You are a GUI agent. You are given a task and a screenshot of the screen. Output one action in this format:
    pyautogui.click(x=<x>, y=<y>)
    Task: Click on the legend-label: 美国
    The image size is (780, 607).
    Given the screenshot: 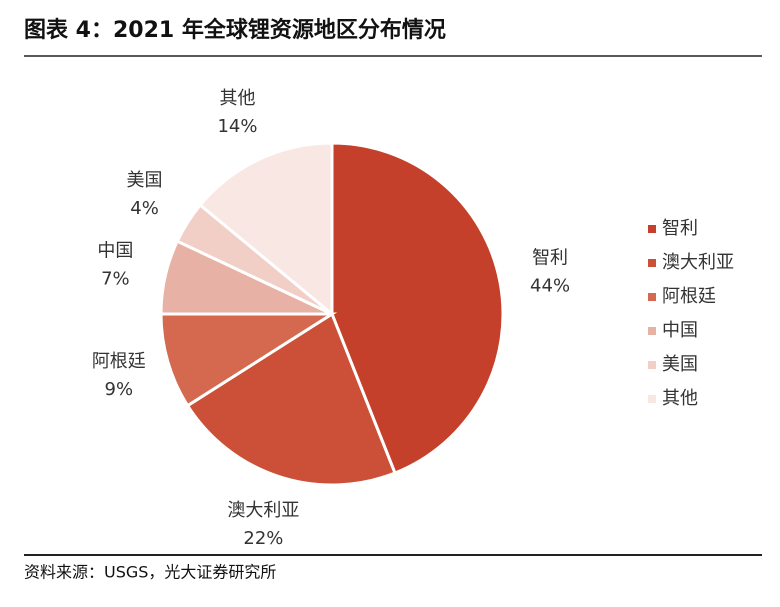 What is the action you would take?
    pyautogui.click(x=680, y=364)
    